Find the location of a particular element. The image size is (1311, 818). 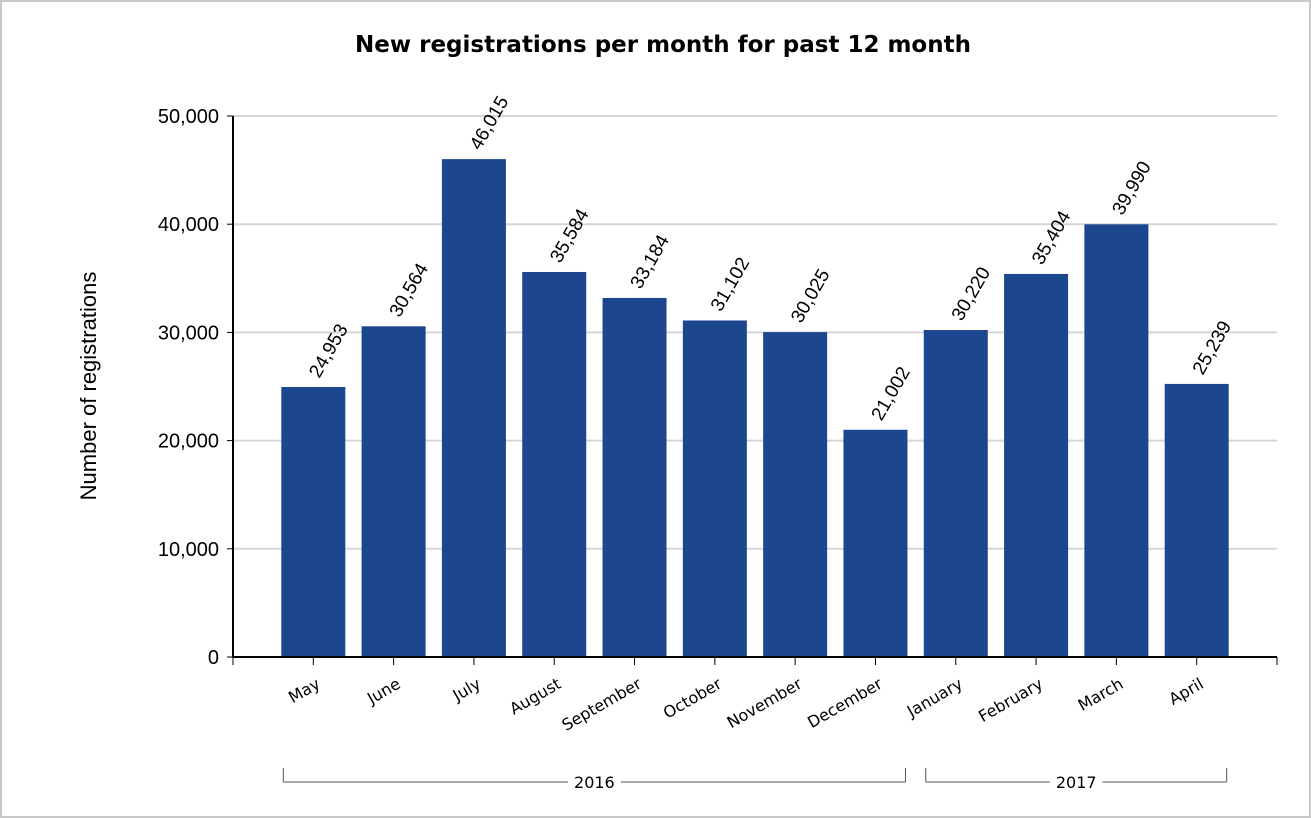

y-axis-label: Number of registrations is located at coordinates (88, 386).